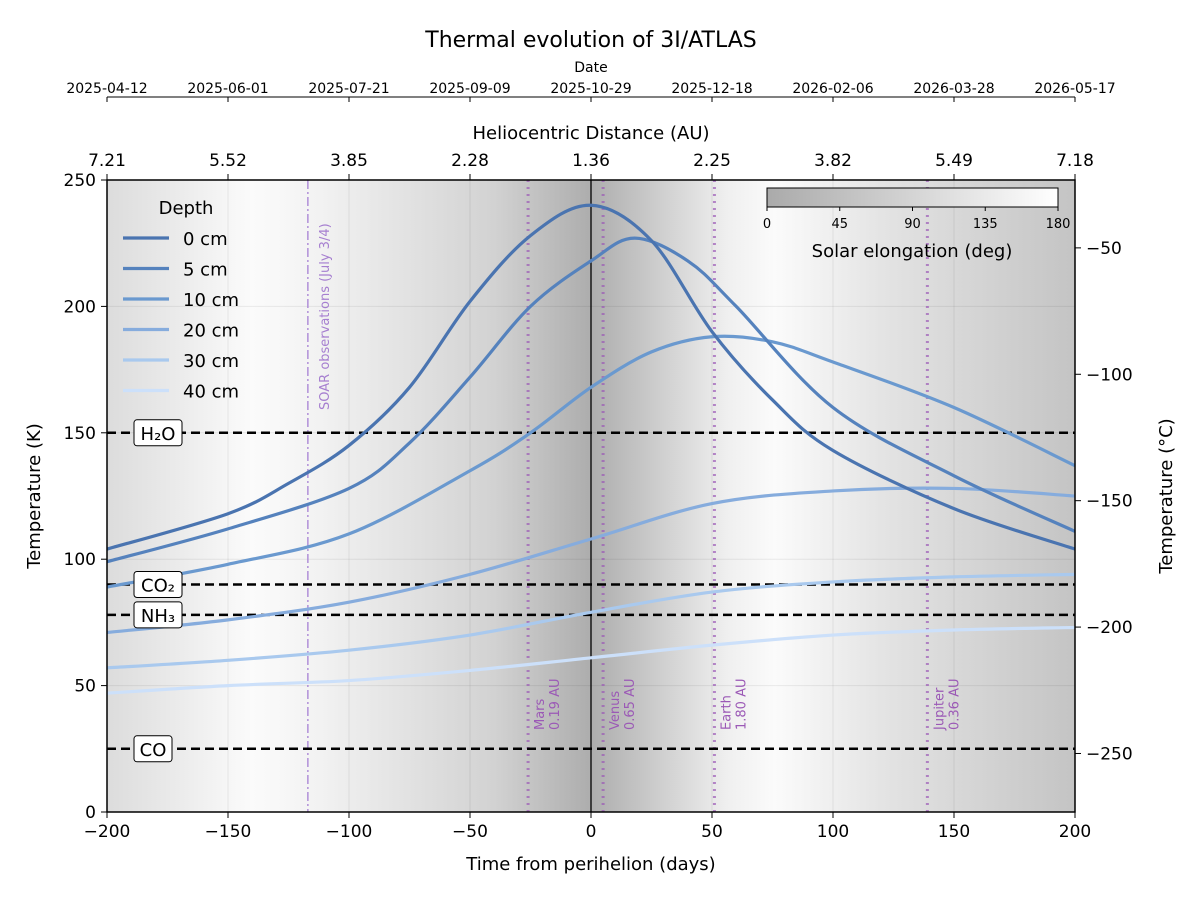  What do you see at coordinates (1109, 502) in the screenshot?
I see `right-y-tick-label: −150` at bounding box center [1109, 502].